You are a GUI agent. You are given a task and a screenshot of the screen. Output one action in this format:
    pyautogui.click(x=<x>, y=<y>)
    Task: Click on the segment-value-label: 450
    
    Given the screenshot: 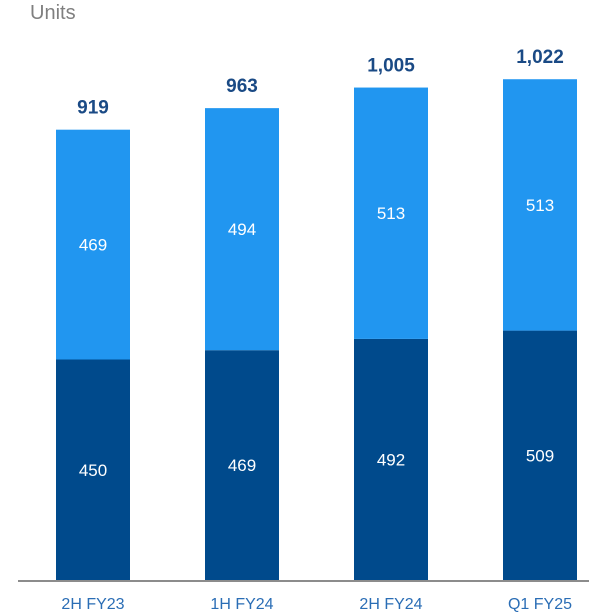 What is the action you would take?
    pyautogui.click(x=93, y=470)
    